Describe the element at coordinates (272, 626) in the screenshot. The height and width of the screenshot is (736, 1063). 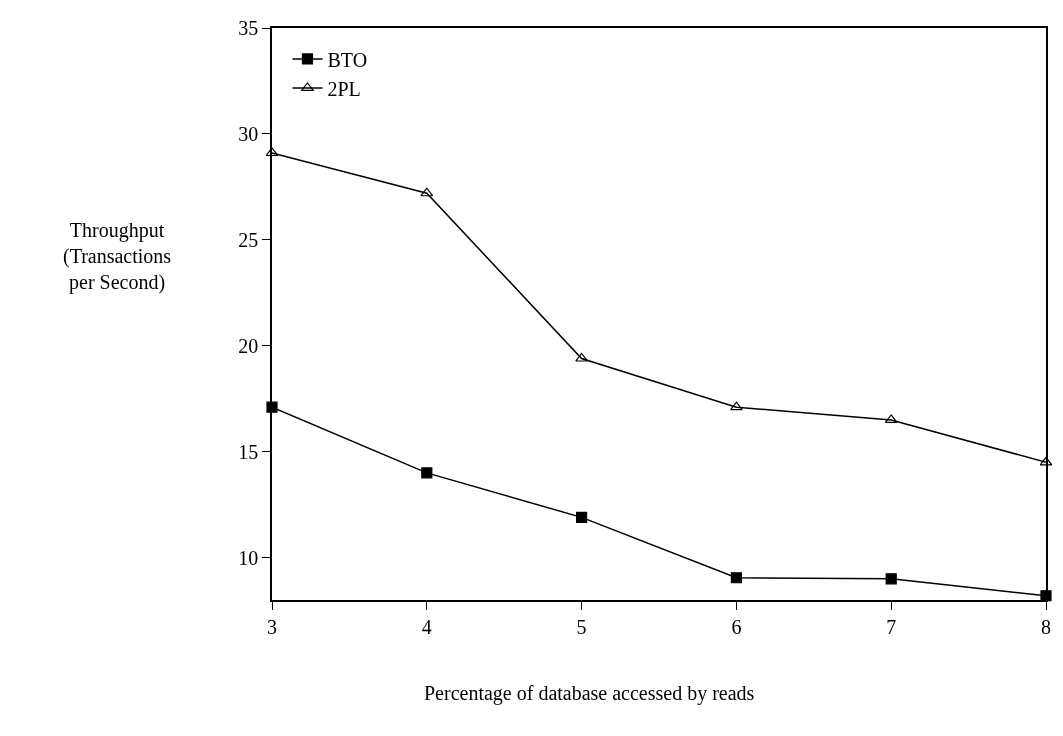
I see `x-tick-label: 3` at that location.